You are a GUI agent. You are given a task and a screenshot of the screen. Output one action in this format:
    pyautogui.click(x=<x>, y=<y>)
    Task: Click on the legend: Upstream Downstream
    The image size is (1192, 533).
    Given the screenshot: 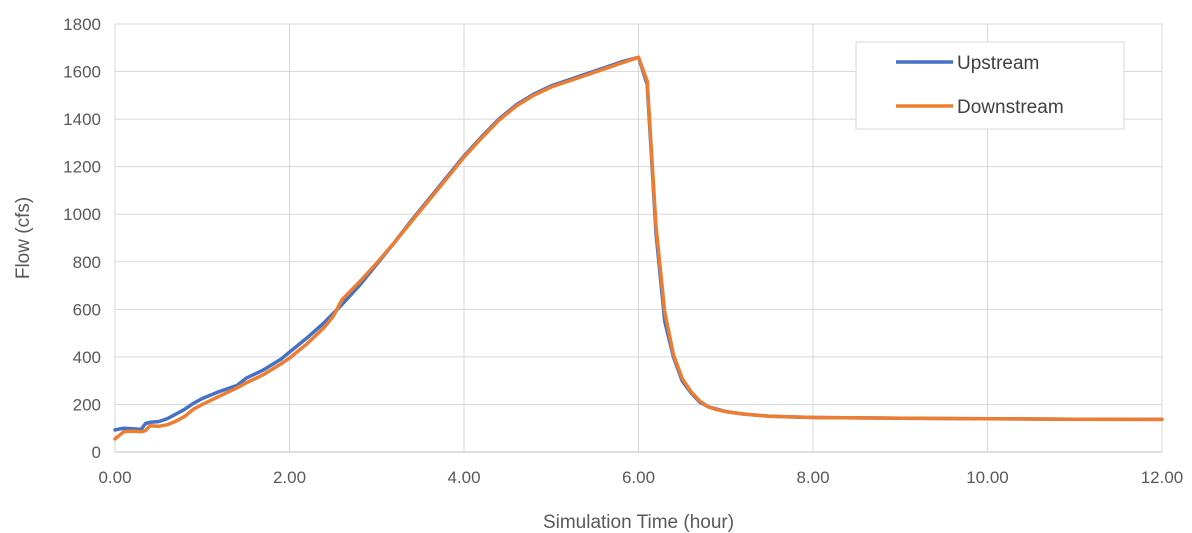 What is the action you would take?
    pyautogui.click(x=990, y=85)
    